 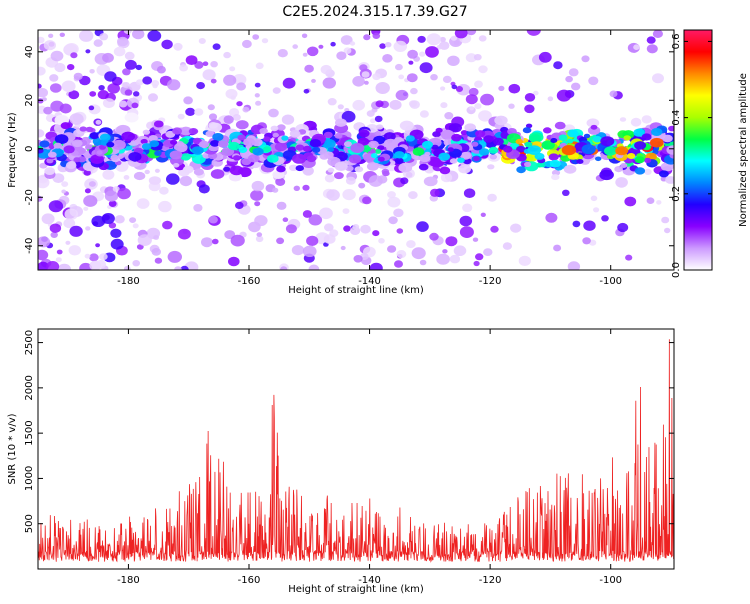 What do you see at coordinates (743, 150) in the screenshot?
I see `colorbar-label: Normalized spectral amplitude` at bounding box center [743, 150].